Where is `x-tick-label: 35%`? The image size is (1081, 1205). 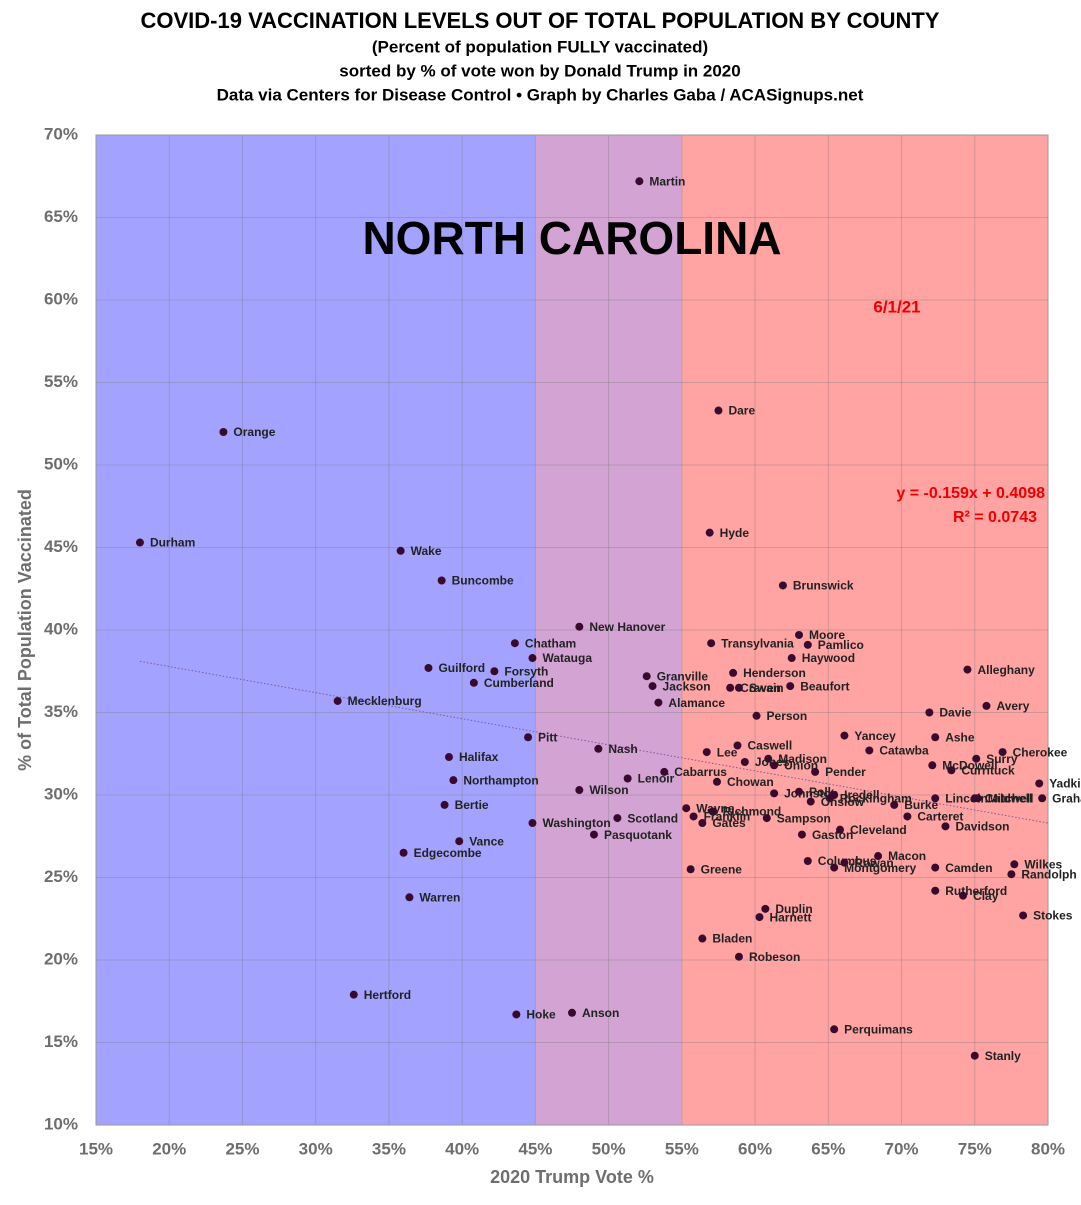 x-tick-label: 35% is located at coordinates (389, 1148).